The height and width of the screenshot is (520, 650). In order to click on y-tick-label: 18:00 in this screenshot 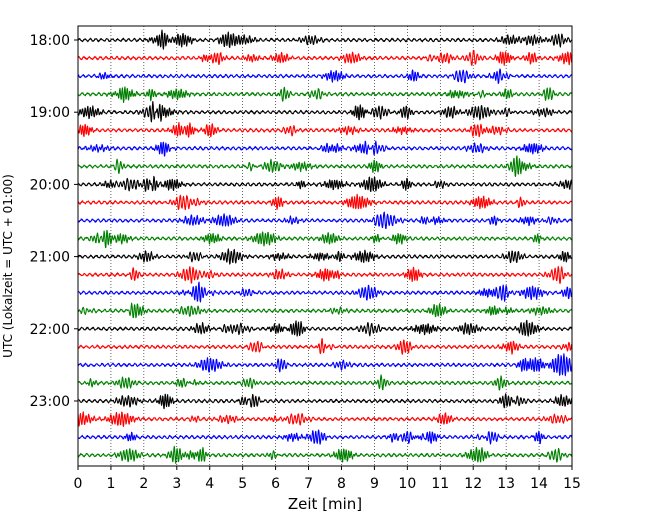, I will do `click(50, 41)`.